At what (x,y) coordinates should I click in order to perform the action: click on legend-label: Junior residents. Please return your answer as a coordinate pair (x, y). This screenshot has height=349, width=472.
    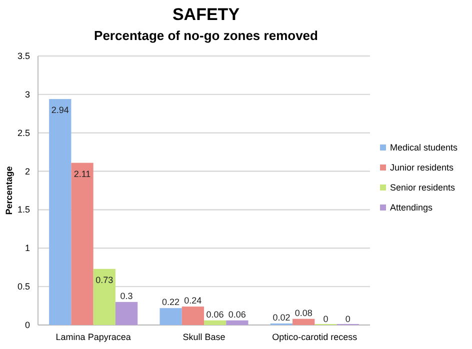
    Looking at the image, I should click on (422, 167).